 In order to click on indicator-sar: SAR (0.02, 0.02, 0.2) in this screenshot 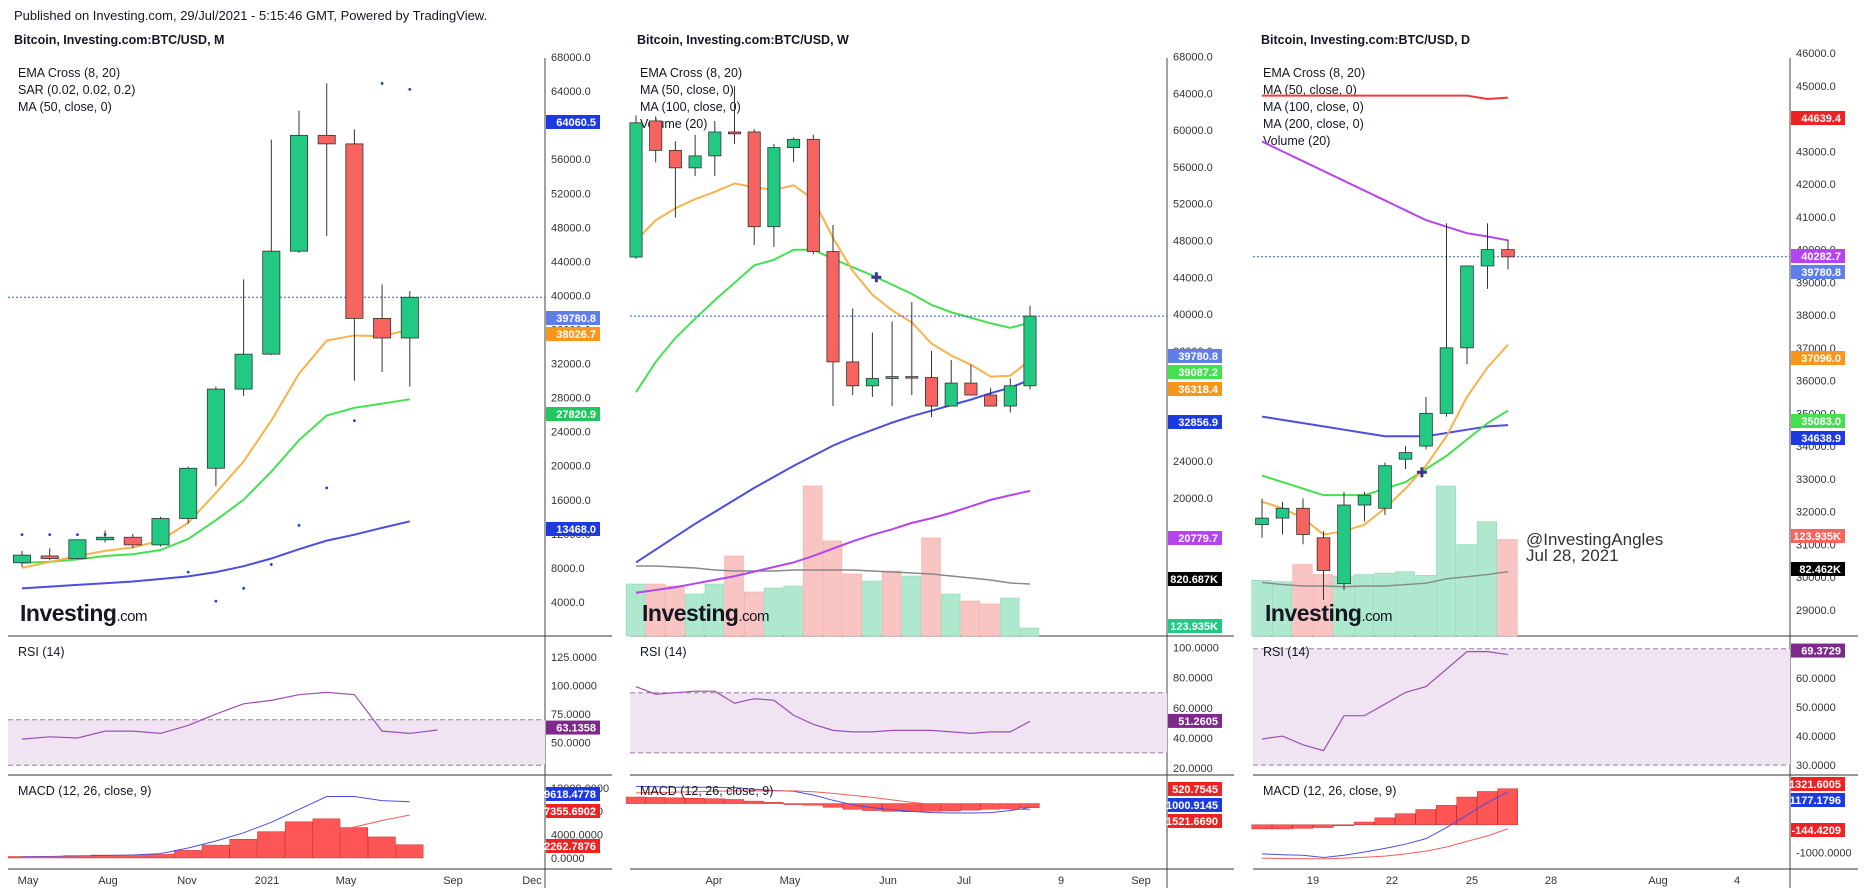, I will do `click(77, 90)`.